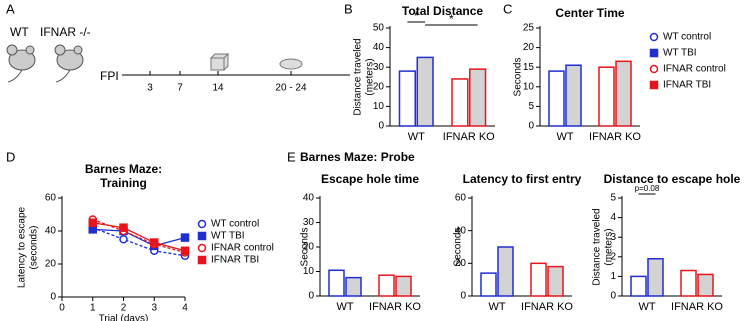  Describe the element at coordinates (613, 256) in the screenshot. I see `y-tick-label: 2` at that location.